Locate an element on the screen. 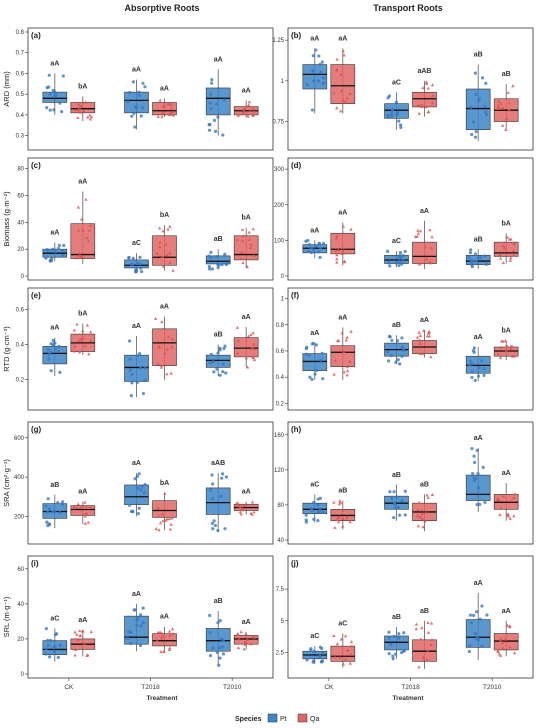 This screenshot has height=728, width=550. x-axis-title-left: Treatment is located at coordinates (162, 698).